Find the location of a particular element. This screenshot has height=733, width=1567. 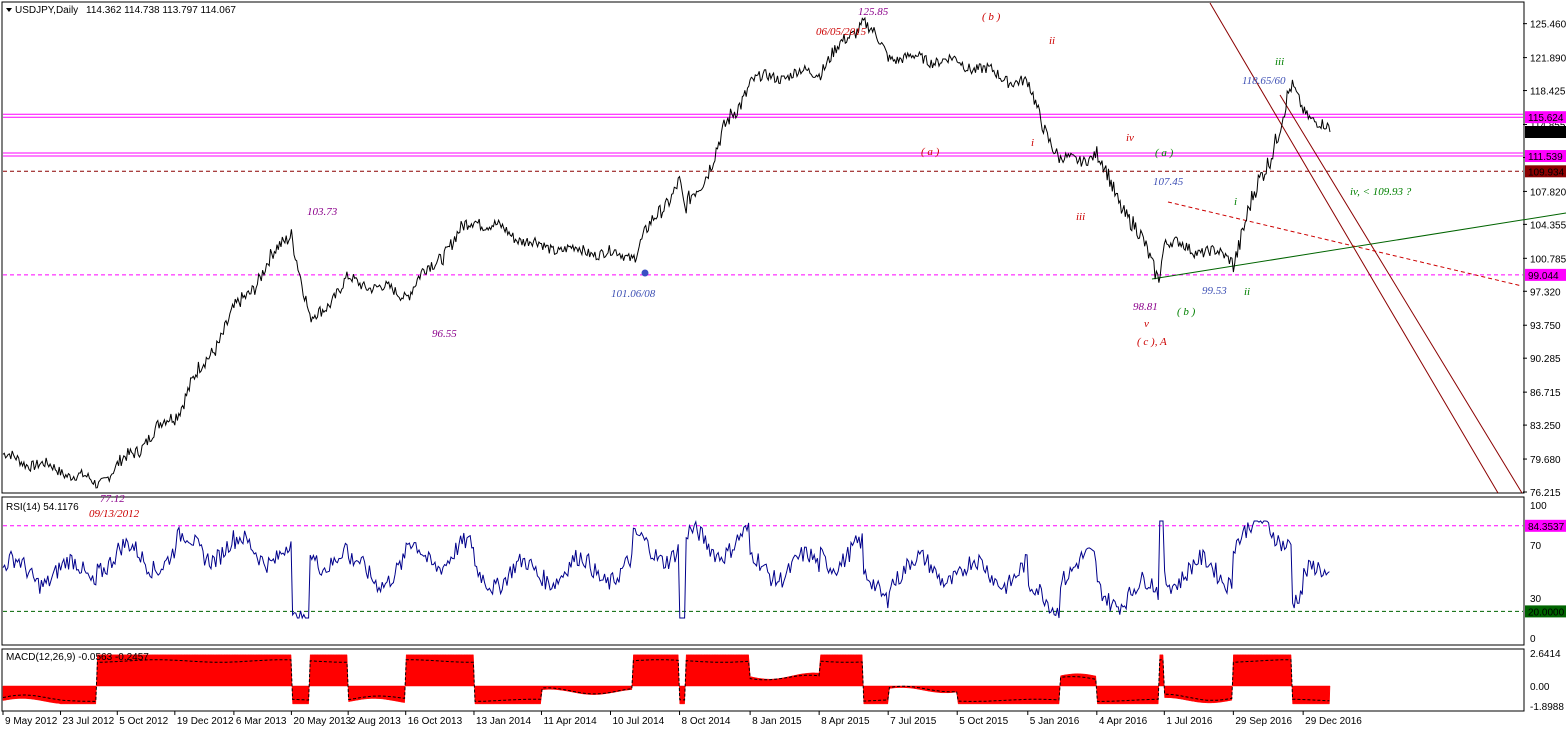

channel-line-upper is located at coordinates (1354, 248).